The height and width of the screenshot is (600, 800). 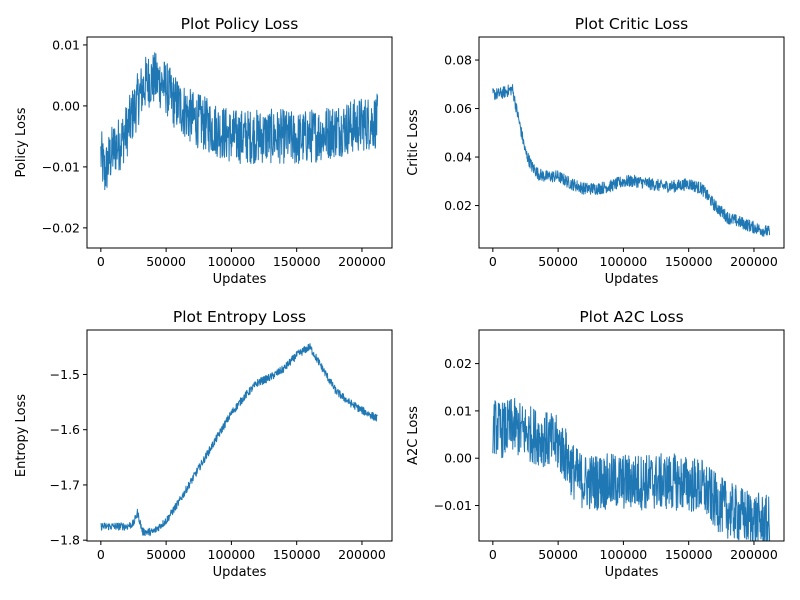 I want to click on subplot-title: Plot Policy Loss, so click(x=240, y=24).